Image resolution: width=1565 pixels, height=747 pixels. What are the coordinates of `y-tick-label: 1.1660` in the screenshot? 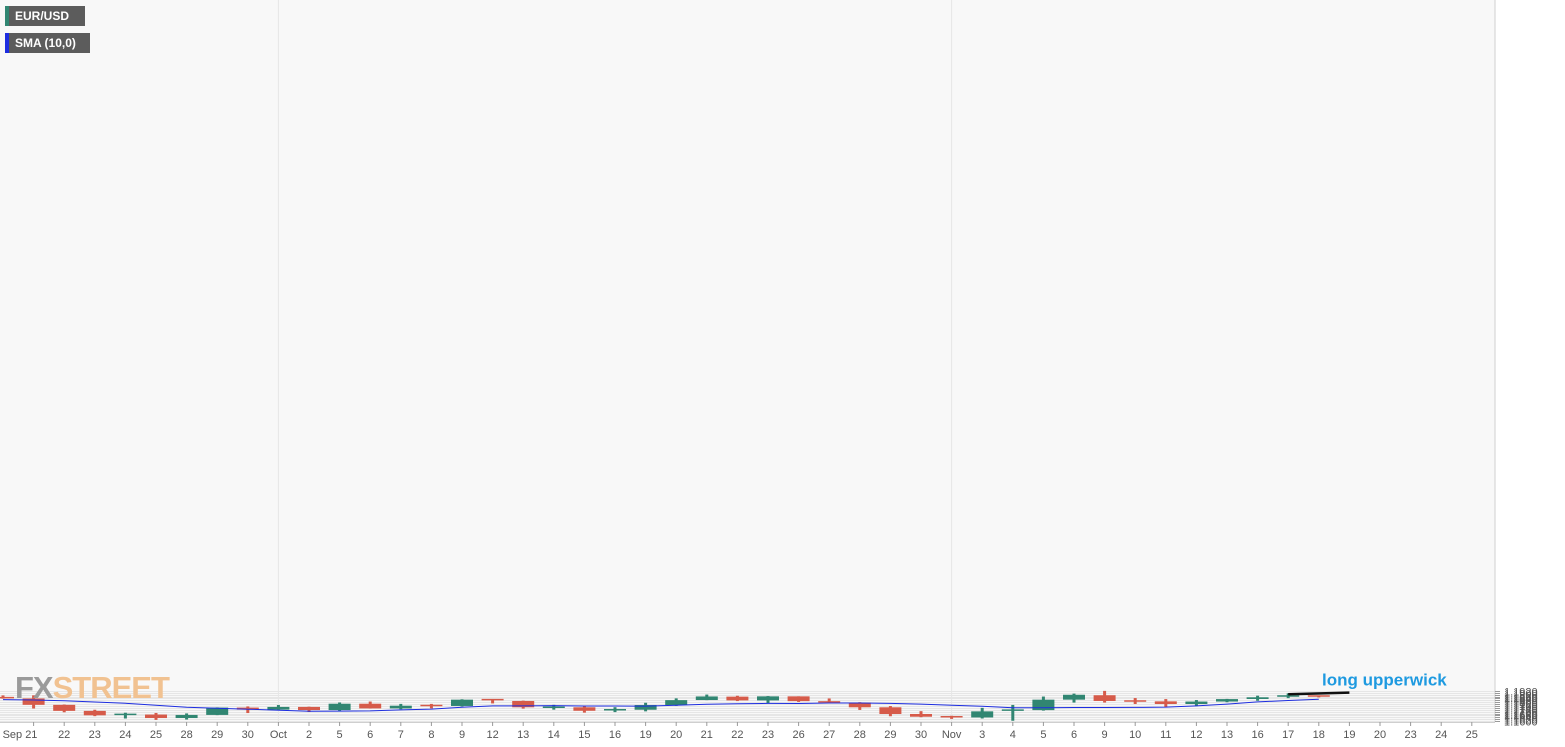 It's located at (1521, 717).